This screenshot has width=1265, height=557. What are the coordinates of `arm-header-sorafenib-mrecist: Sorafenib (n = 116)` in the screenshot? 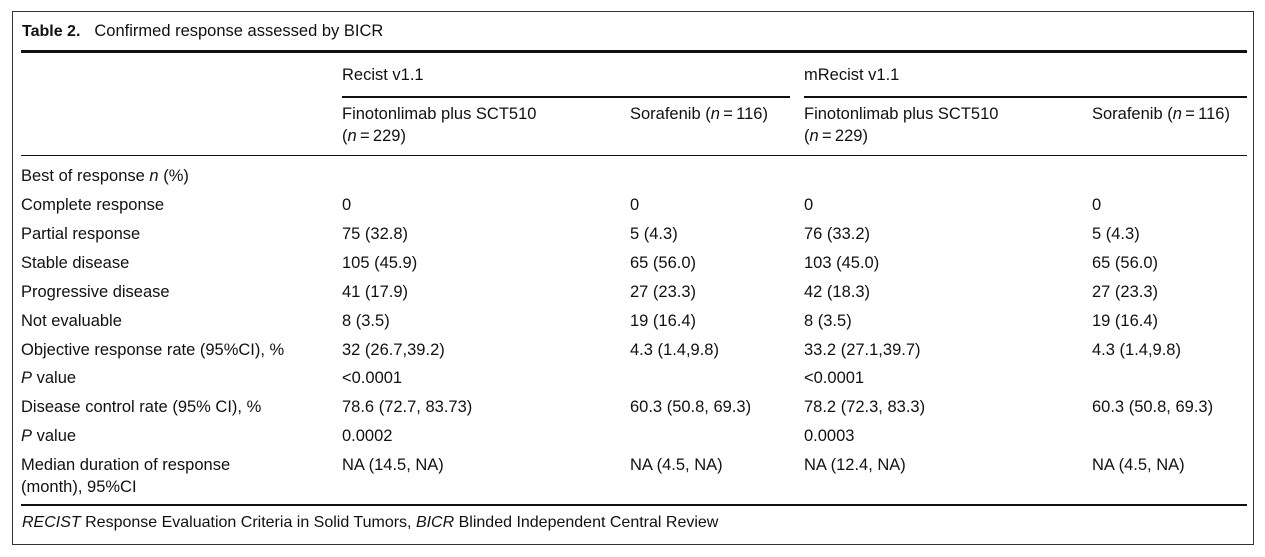 It's located at (1161, 114).